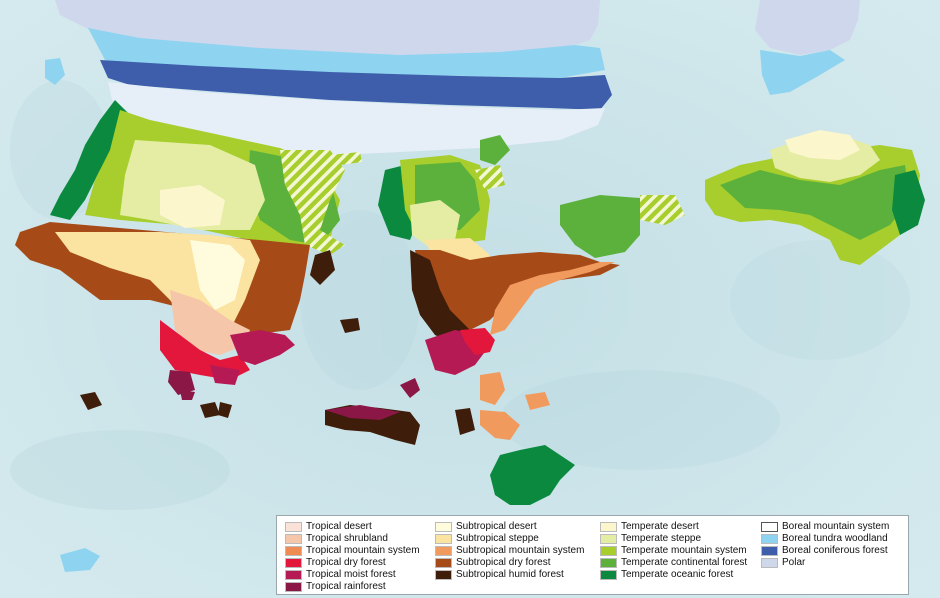  I want to click on legend-item: Temperate continental forest, so click(673, 562).